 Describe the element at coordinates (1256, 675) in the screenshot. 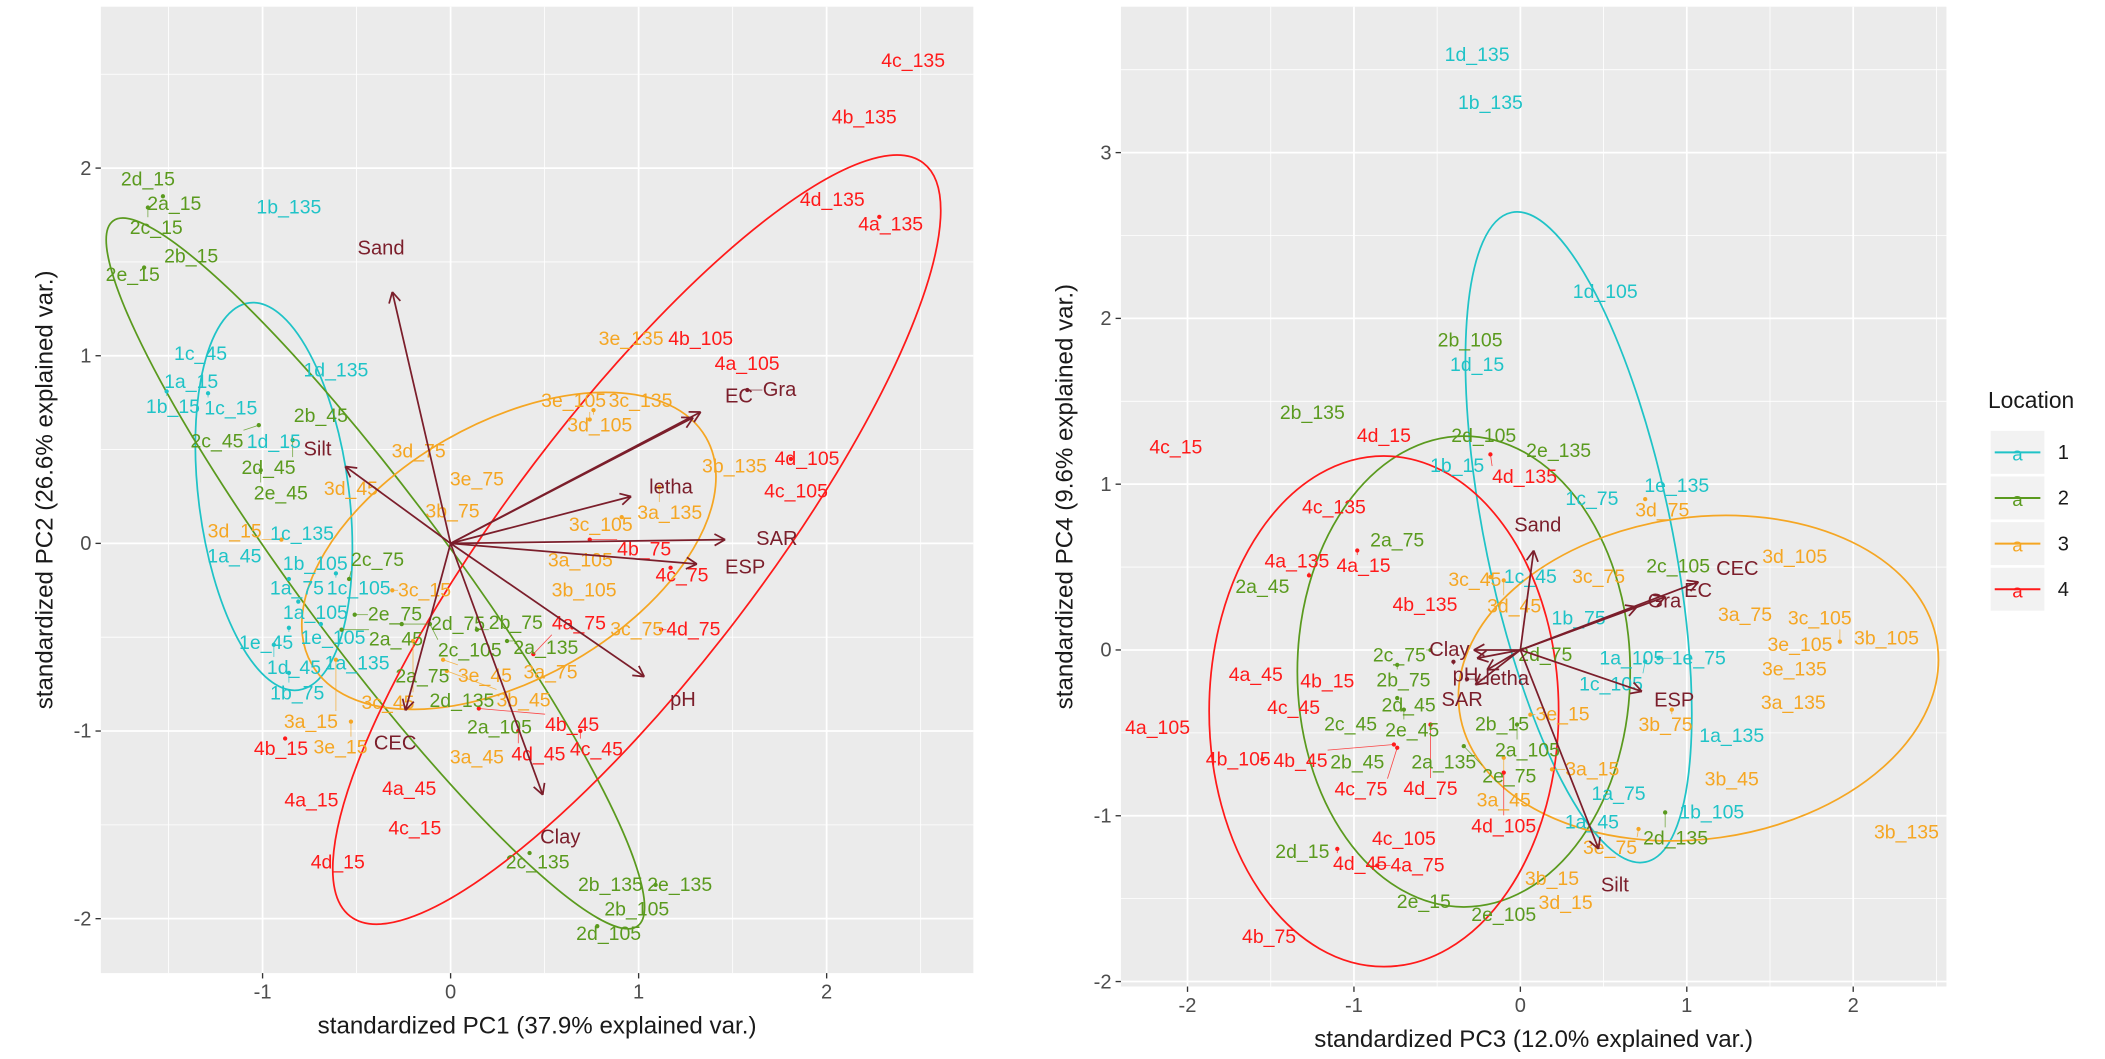

I see `sample-label-location-4: 4a_45` at that location.